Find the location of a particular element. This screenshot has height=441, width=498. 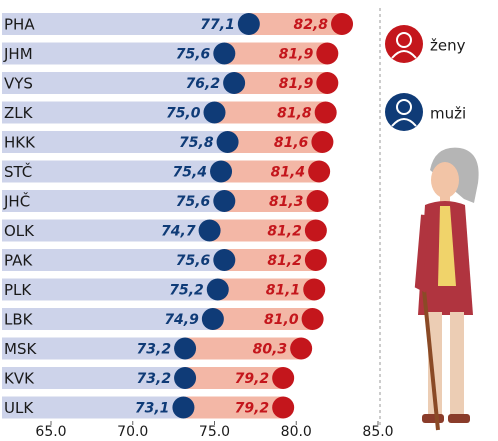

category-label: JHM is located at coordinates (18, 54).